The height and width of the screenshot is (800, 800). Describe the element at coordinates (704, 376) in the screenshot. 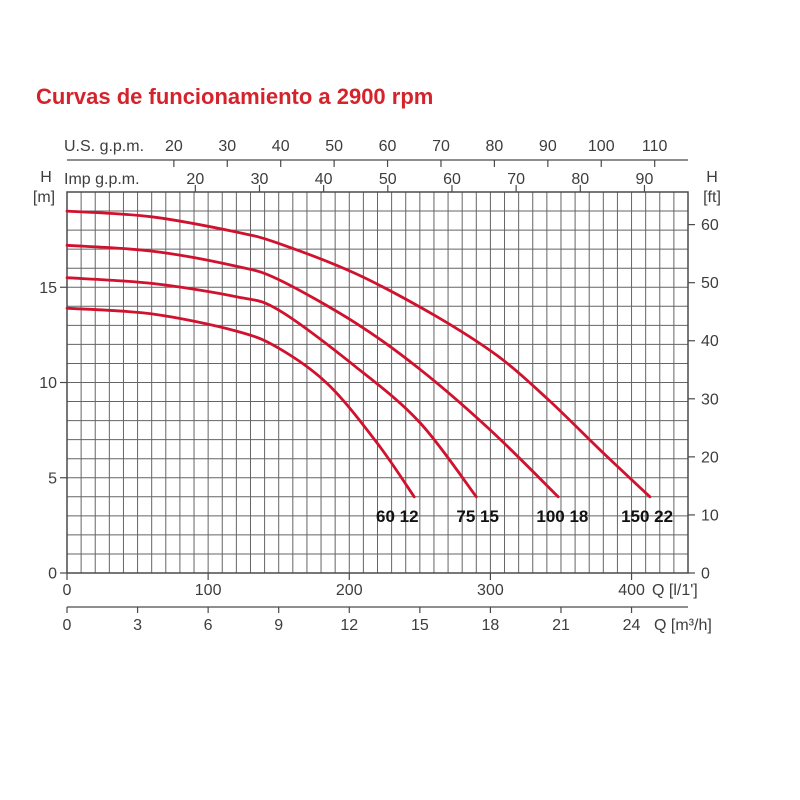

I see `axis-h-ft: H [ft] 0 10 20 30 40 50 60` at that location.